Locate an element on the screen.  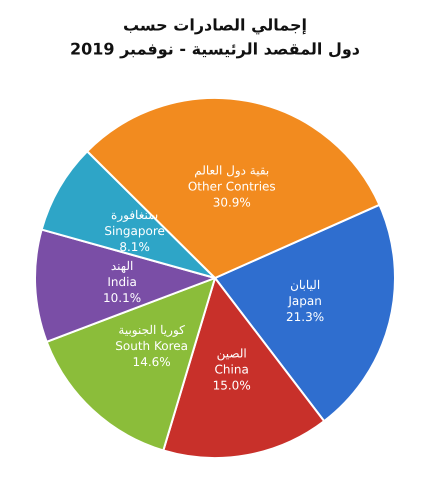
data-label: 15.0% is located at coordinates (231, 385).